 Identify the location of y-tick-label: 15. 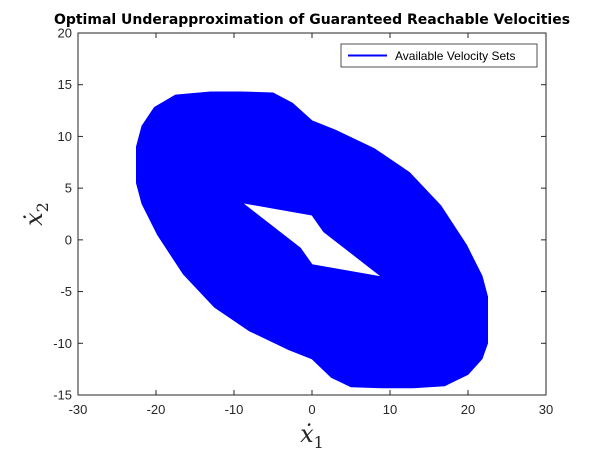
(65, 84).